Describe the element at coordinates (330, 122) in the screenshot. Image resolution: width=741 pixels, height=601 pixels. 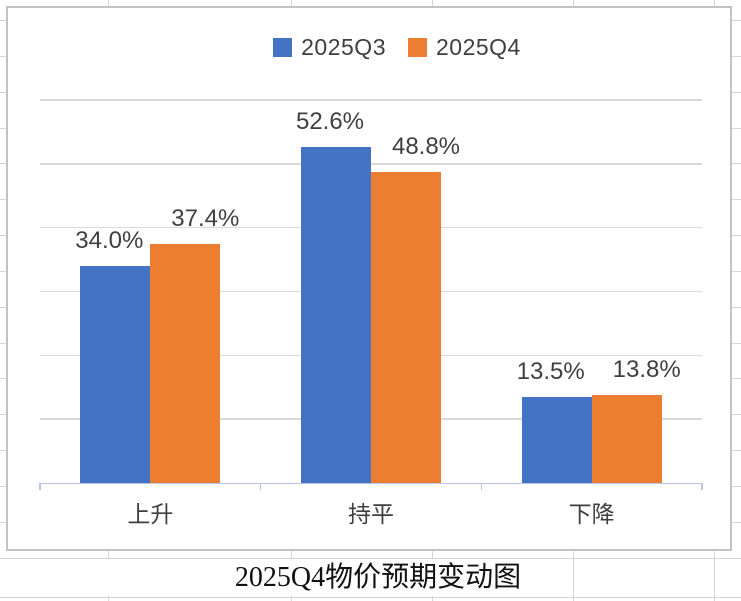
I see `data-label-2025Q3-持平: 52.6%` at that location.